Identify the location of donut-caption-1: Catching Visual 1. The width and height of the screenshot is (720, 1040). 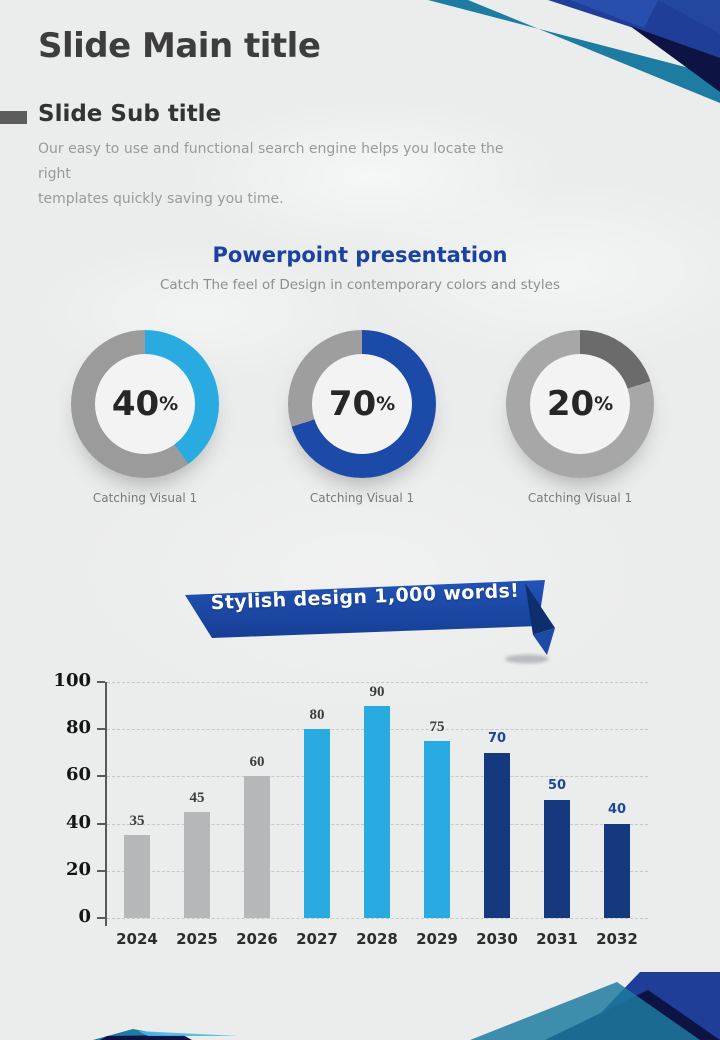
(145, 498).